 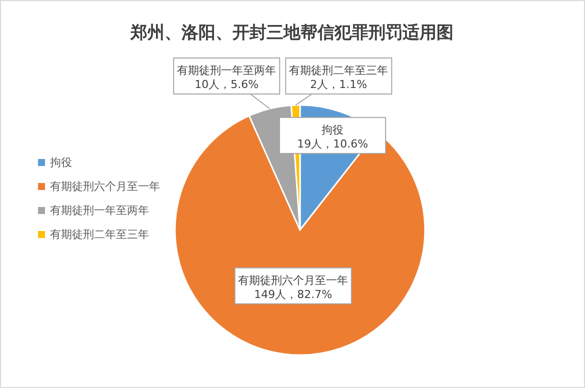 What do you see at coordinates (293, 280) in the screenshot?
I see `slice-label: 有期徒刑六个月至一年` at bounding box center [293, 280].